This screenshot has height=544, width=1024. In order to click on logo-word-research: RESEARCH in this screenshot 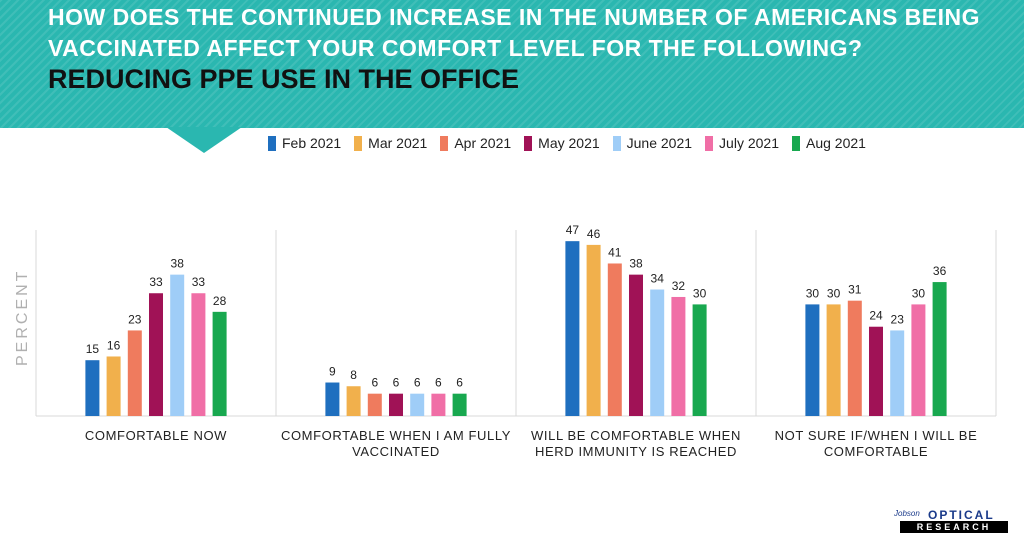, I will do `click(954, 527)`.